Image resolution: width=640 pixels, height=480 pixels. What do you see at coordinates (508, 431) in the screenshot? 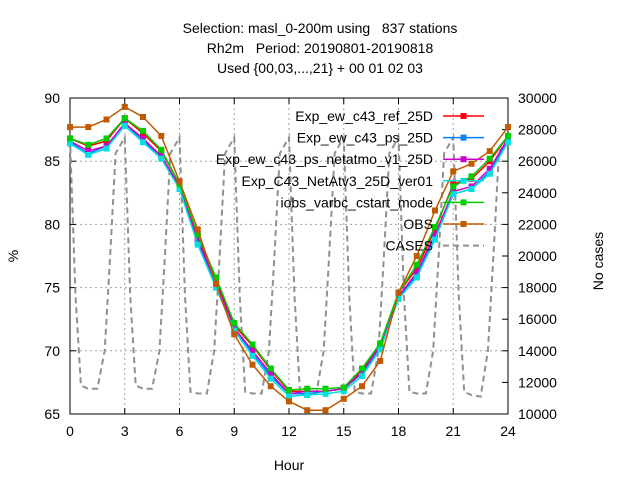
I see `x-tick-label: 24` at bounding box center [508, 431].